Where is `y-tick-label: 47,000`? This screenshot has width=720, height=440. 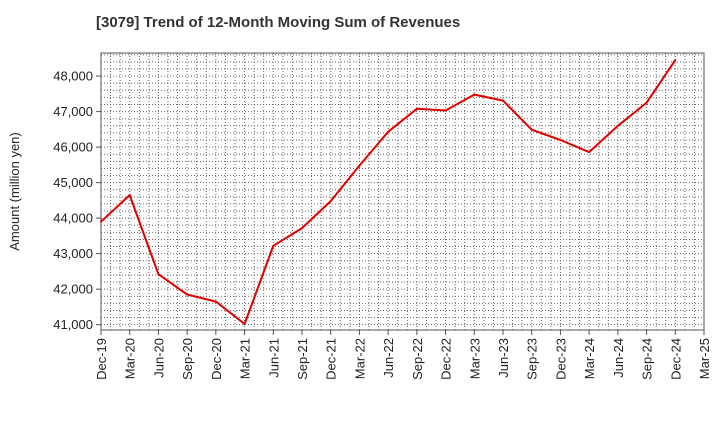 y-tick-label: 47,000 is located at coordinates (73, 111).